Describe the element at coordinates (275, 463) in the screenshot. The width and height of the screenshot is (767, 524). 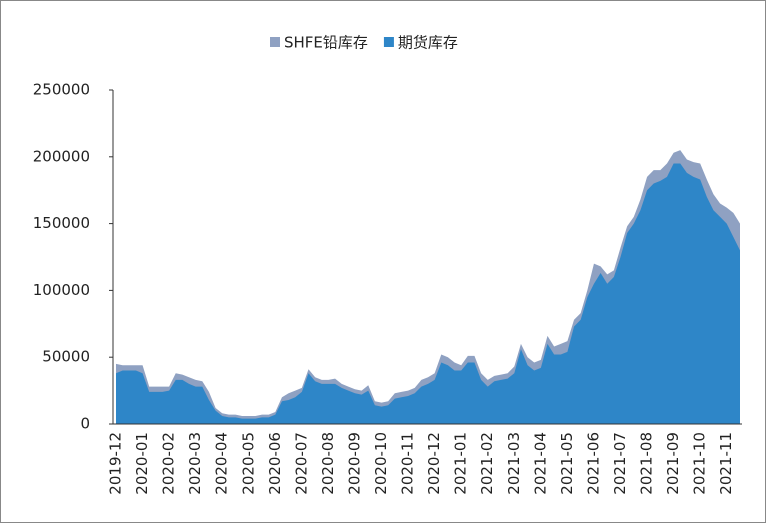
I see `x-tick-label: 2020-06` at that location.